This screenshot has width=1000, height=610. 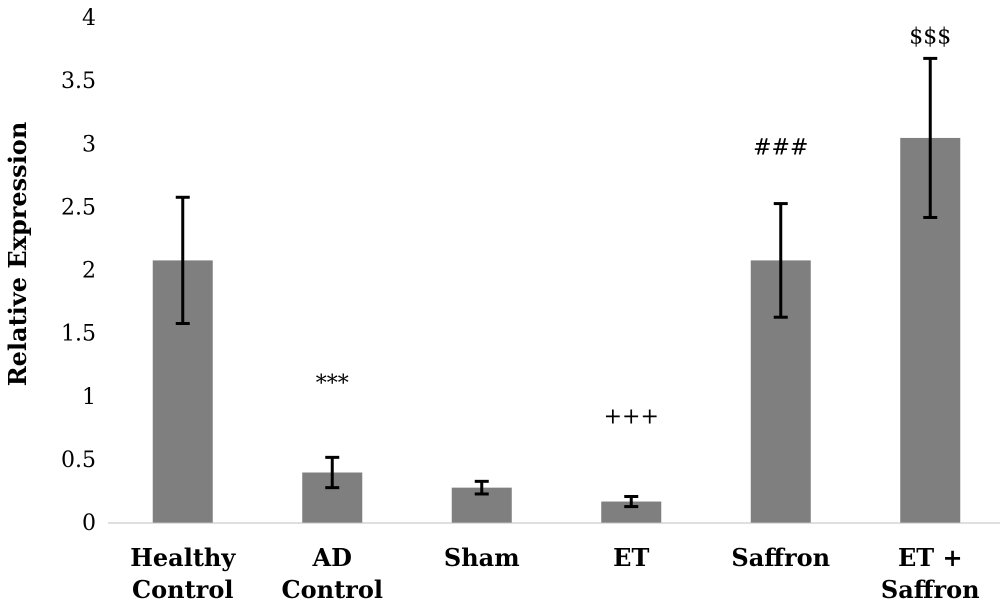 I want to click on significance-annotation: +++, so click(x=631, y=416).